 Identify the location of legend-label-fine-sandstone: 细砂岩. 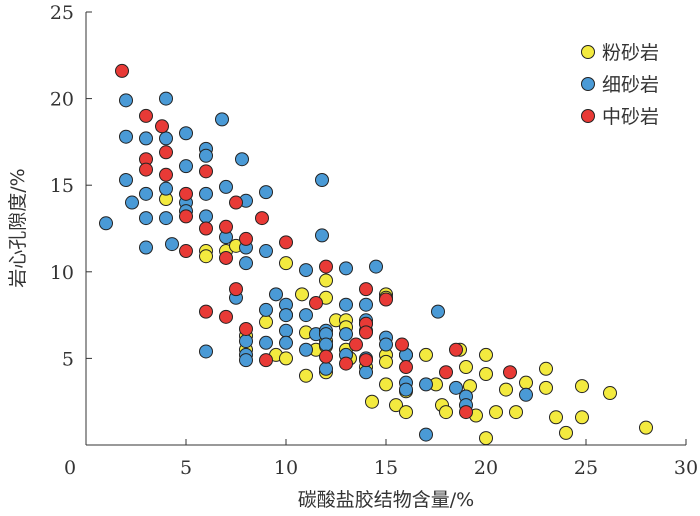
(630, 85).